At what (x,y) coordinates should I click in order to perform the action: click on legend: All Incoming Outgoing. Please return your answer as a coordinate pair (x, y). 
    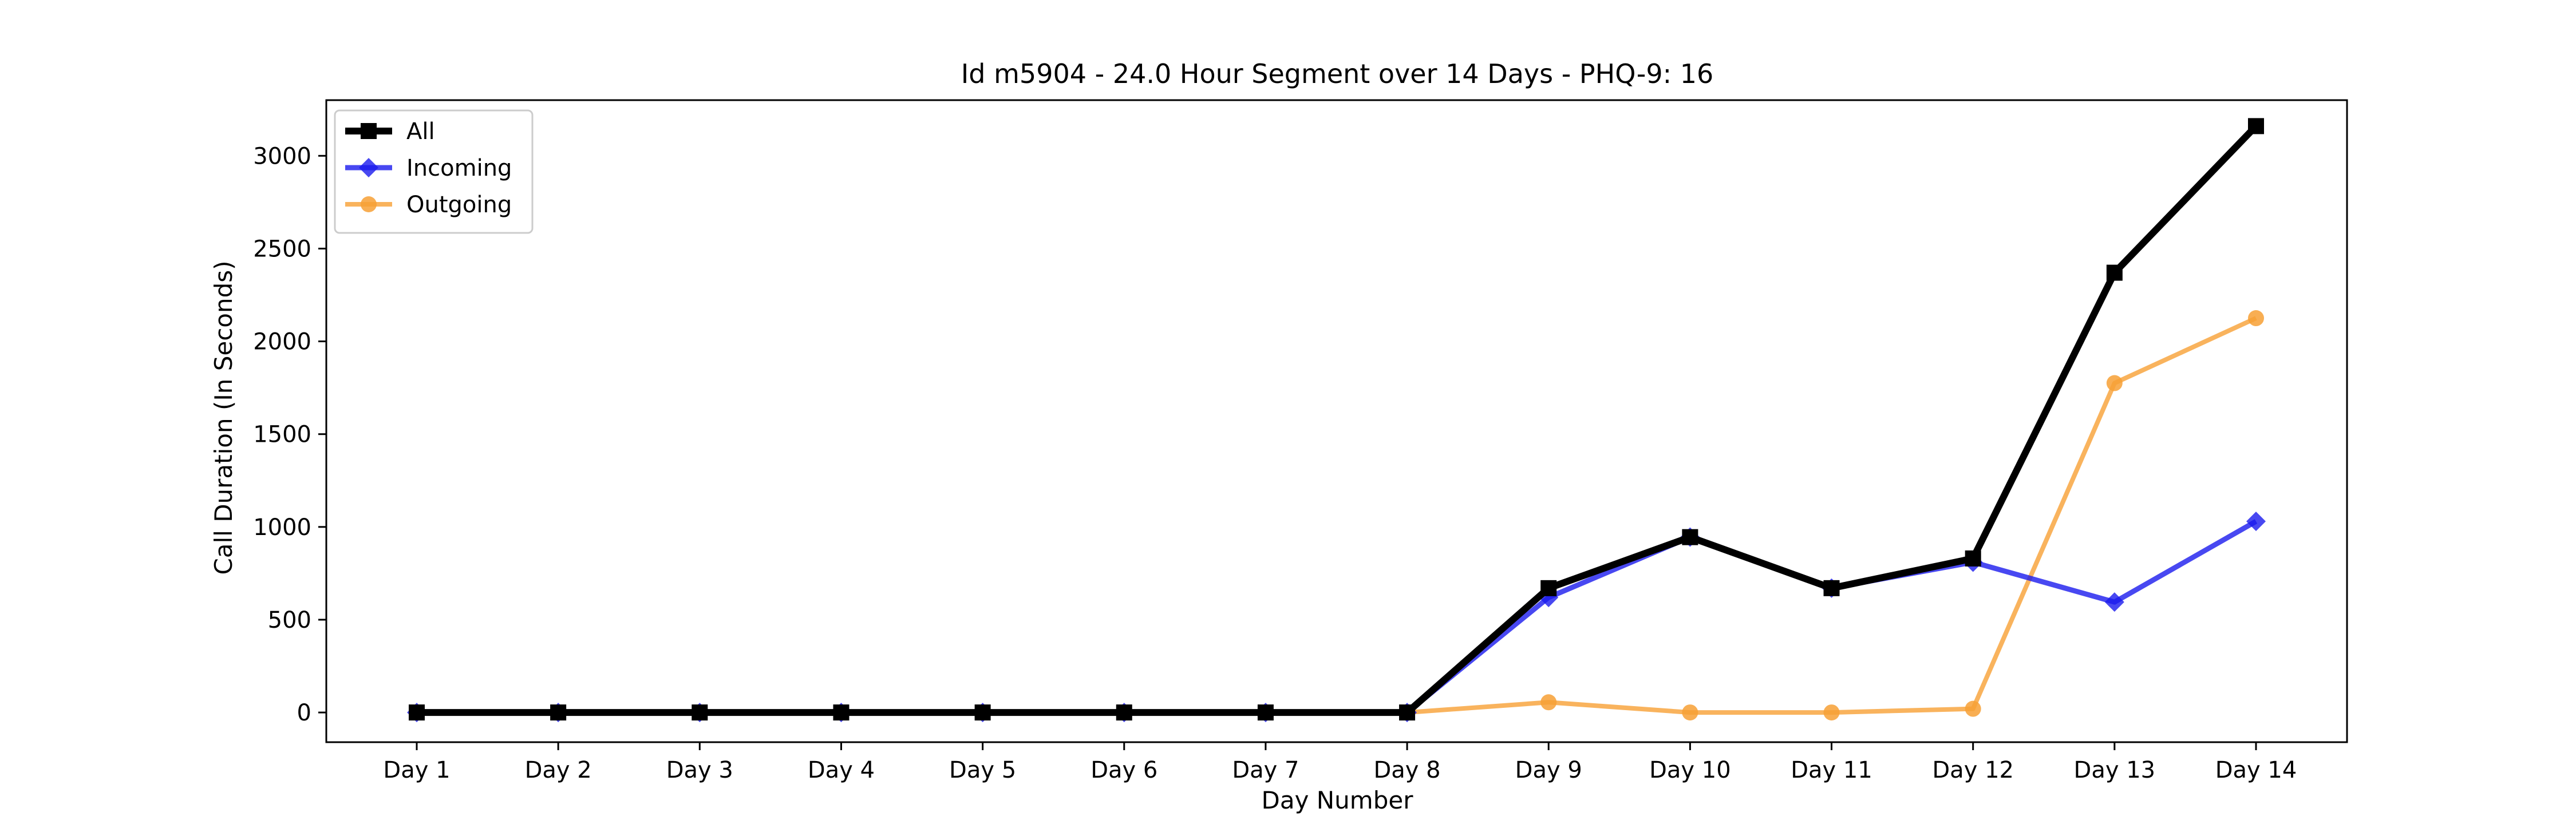
    Looking at the image, I should click on (434, 171).